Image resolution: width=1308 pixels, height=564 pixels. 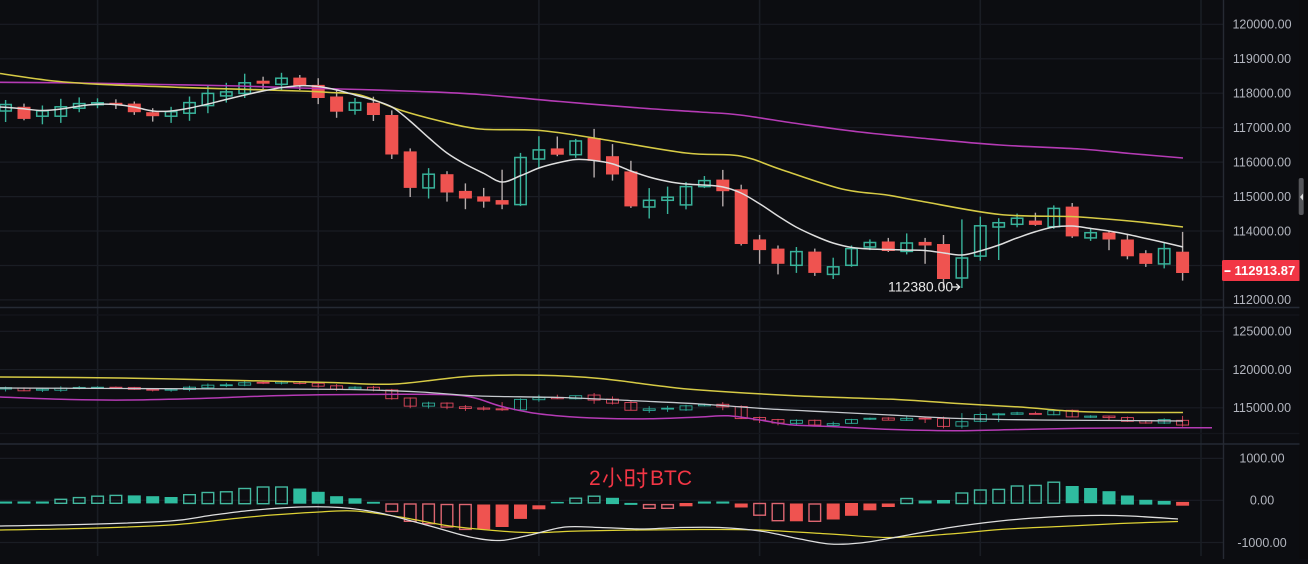 I want to click on svg-text: 112380.00, so click(x=920, y=287).